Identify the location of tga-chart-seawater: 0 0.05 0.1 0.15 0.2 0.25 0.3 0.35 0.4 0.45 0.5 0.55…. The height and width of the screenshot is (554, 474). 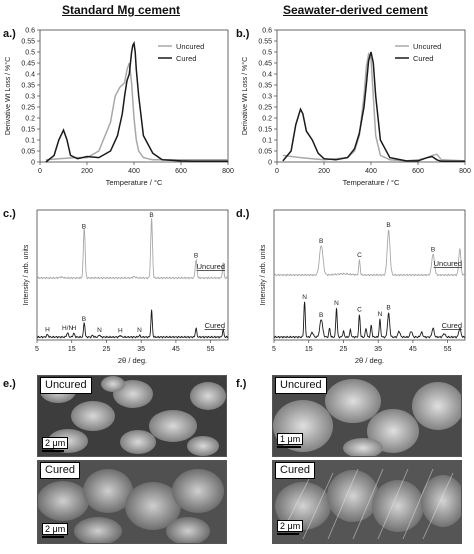
(356, 108).